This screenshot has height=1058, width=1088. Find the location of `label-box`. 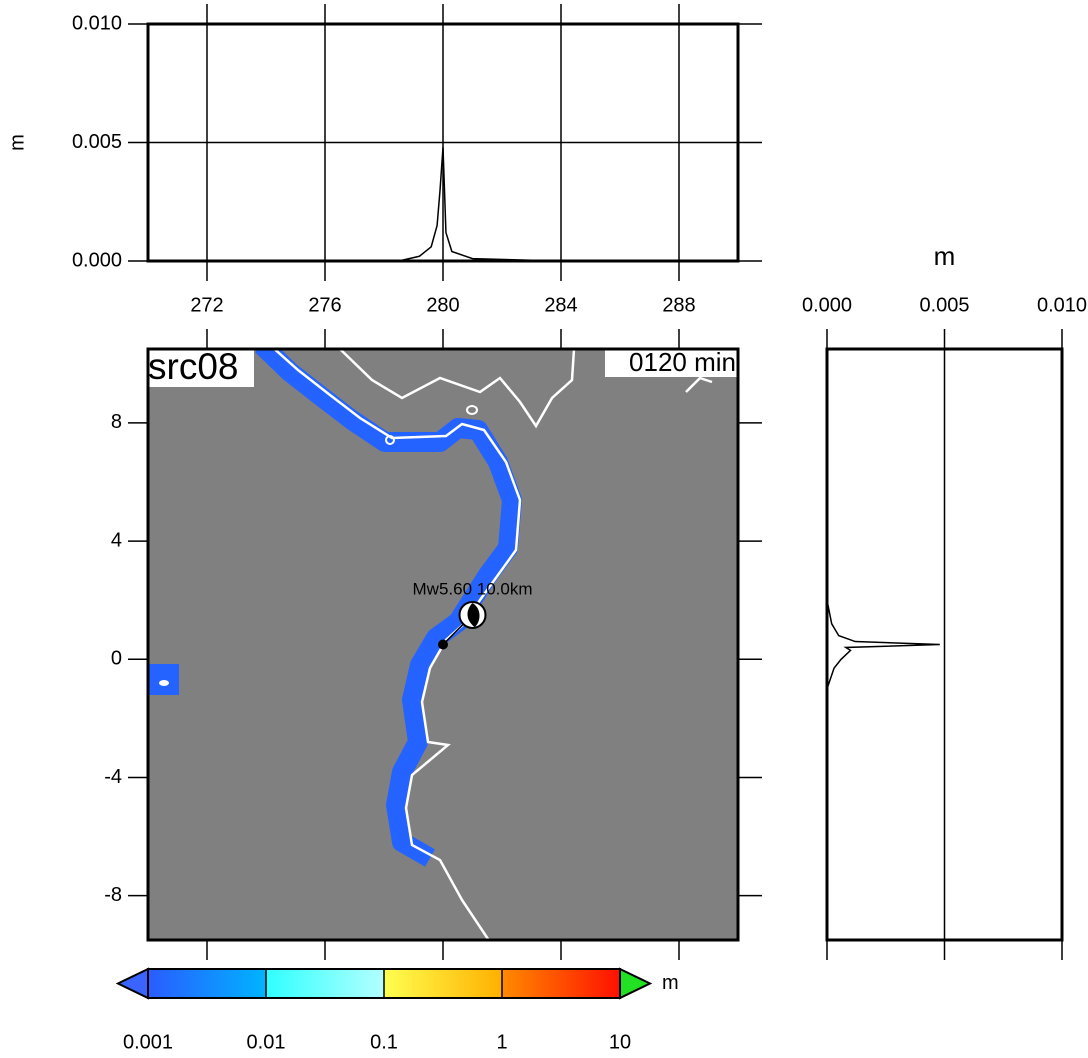

label-box is located at coordinates (200, 368).